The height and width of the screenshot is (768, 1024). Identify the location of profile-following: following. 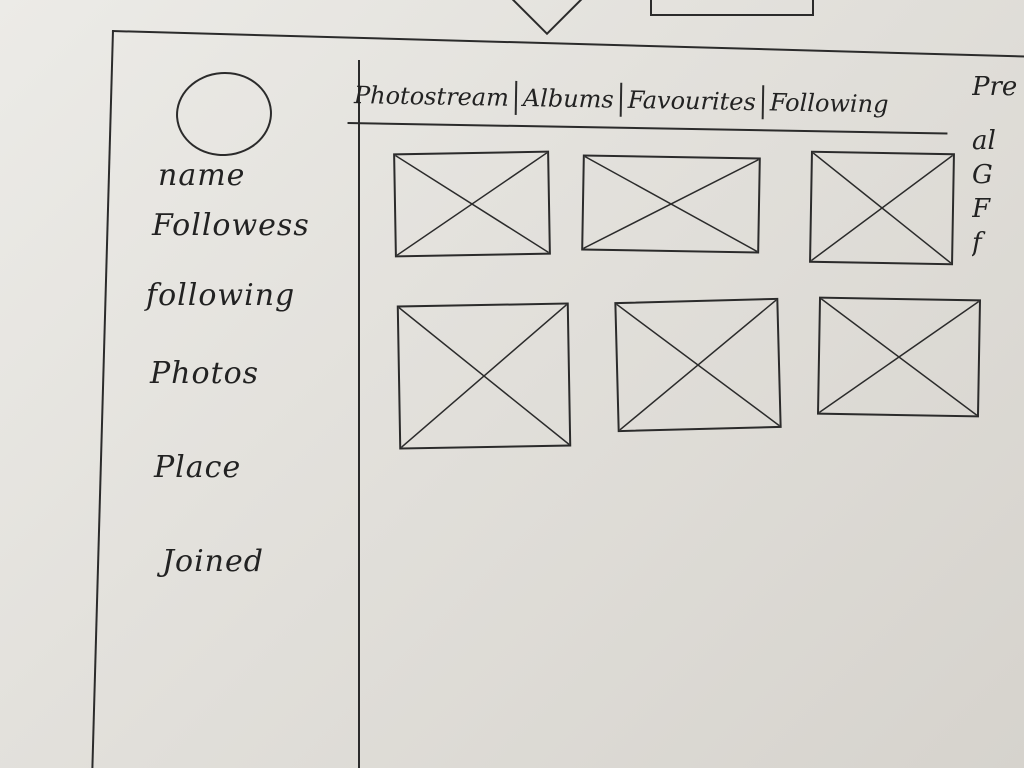
(221, 295).